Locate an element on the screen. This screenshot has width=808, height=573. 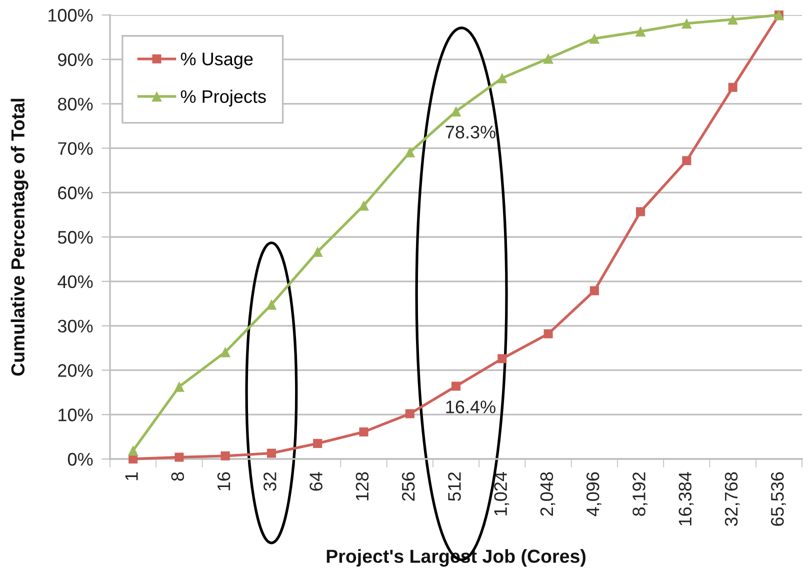
y-tick-label: 70% is located at coordinates (75, 148).